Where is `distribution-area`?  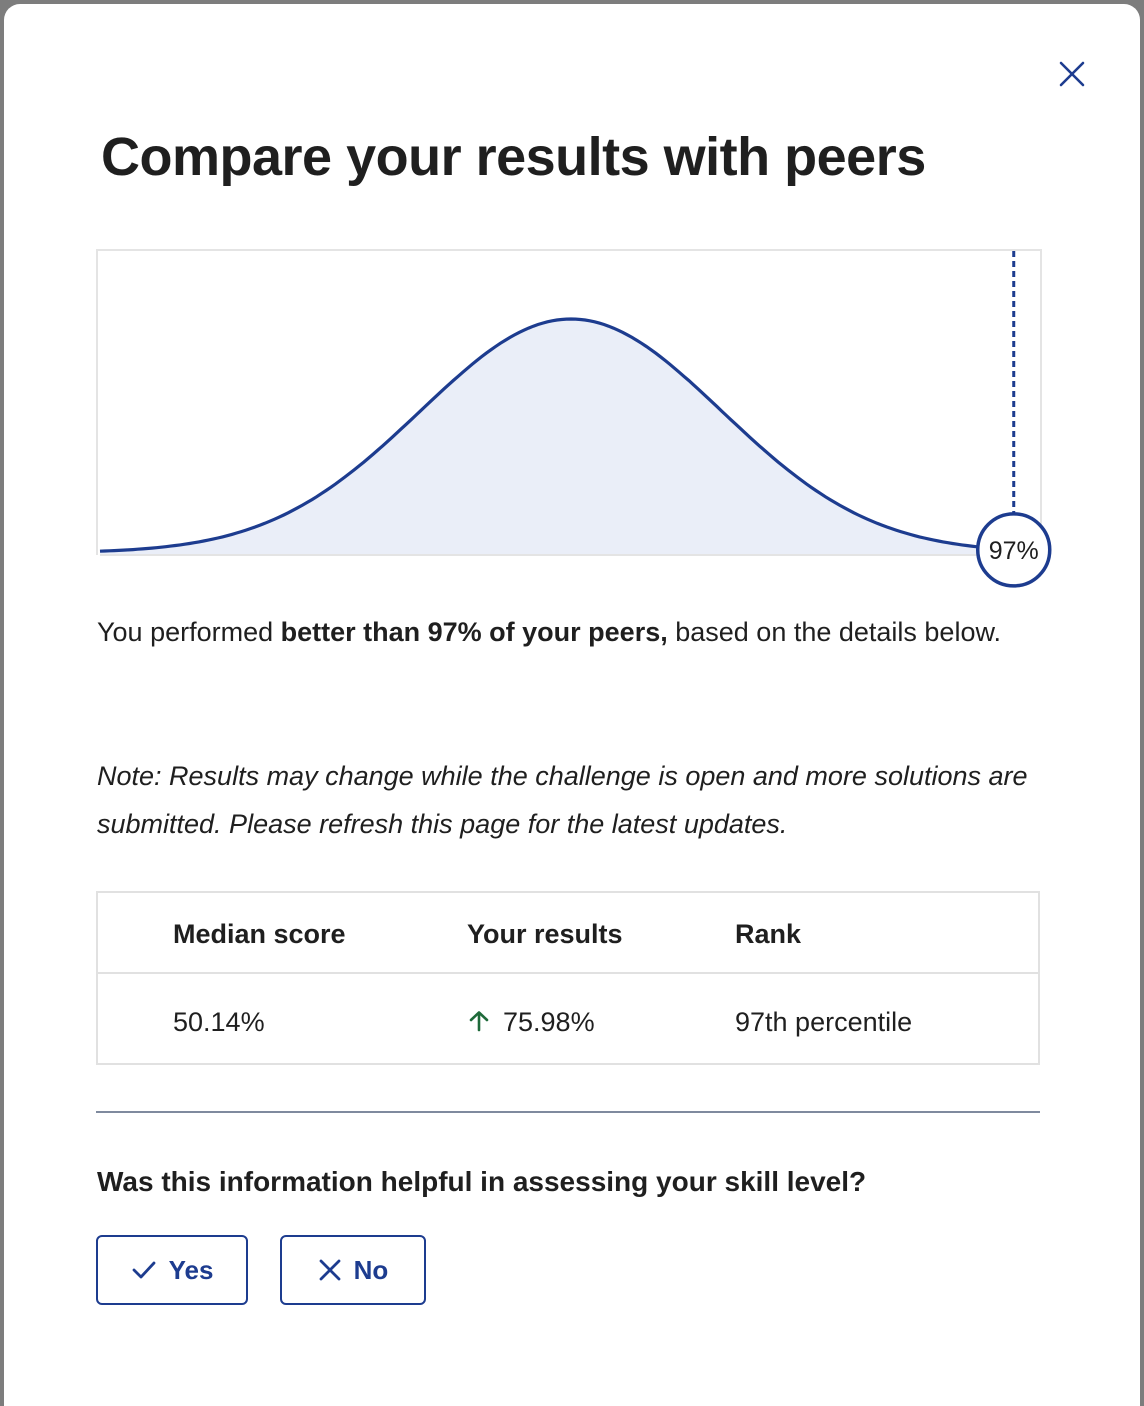 distribution-area is located at coordinates (571, 437).